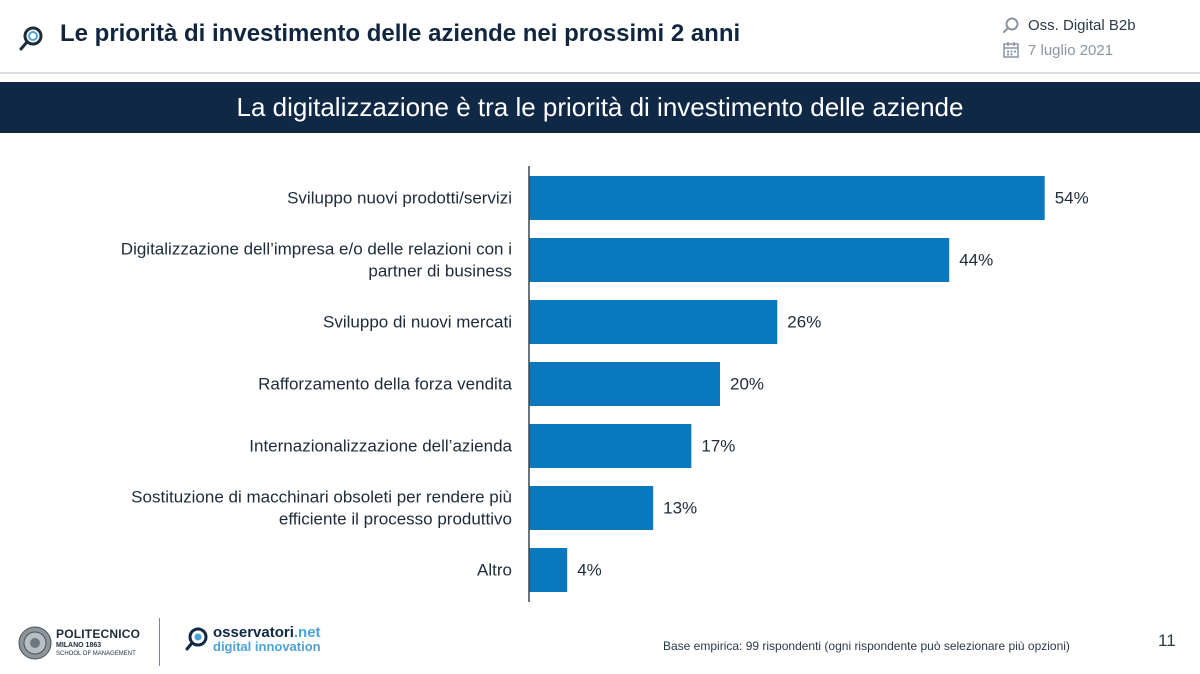 The image size is (1200, 674). I want to click on osservatori-name-text: osservatori, so click(253, 632).